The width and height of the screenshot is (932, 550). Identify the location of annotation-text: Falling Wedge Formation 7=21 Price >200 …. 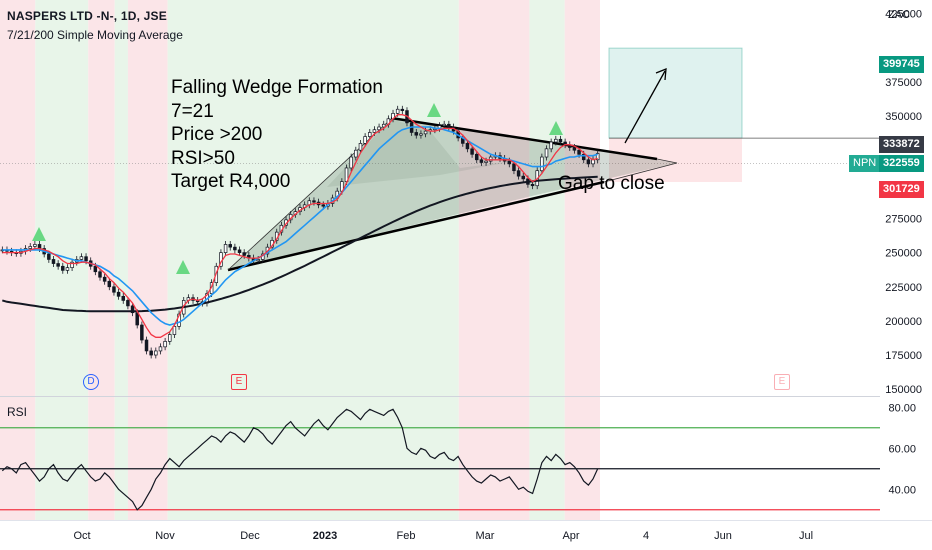
(277, 135).